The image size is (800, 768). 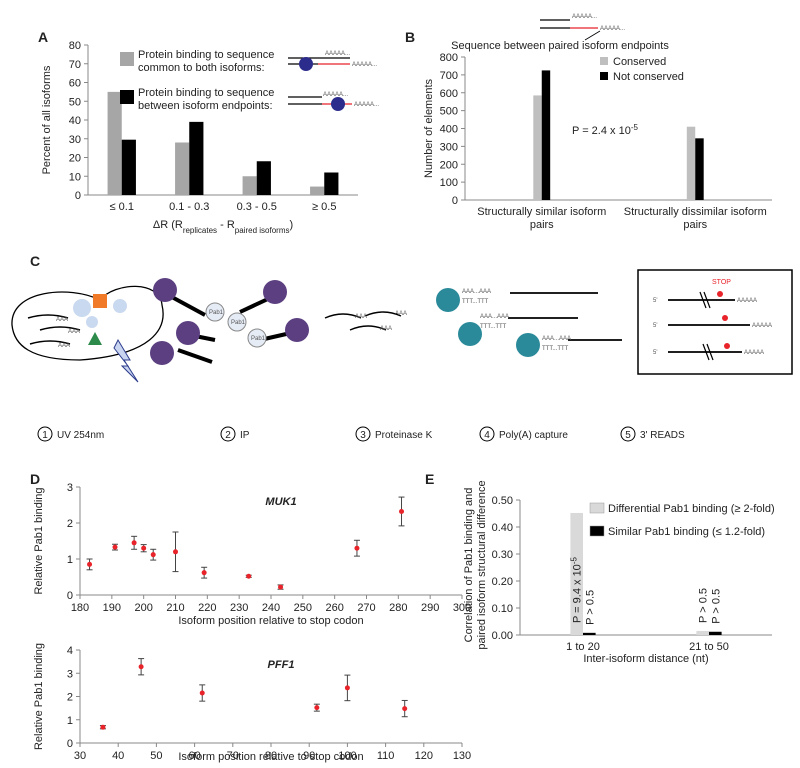 What do you see at coordinates (35, 261) in the screenshot?
I see `panel-label: C` at bounding box center [35, 261].